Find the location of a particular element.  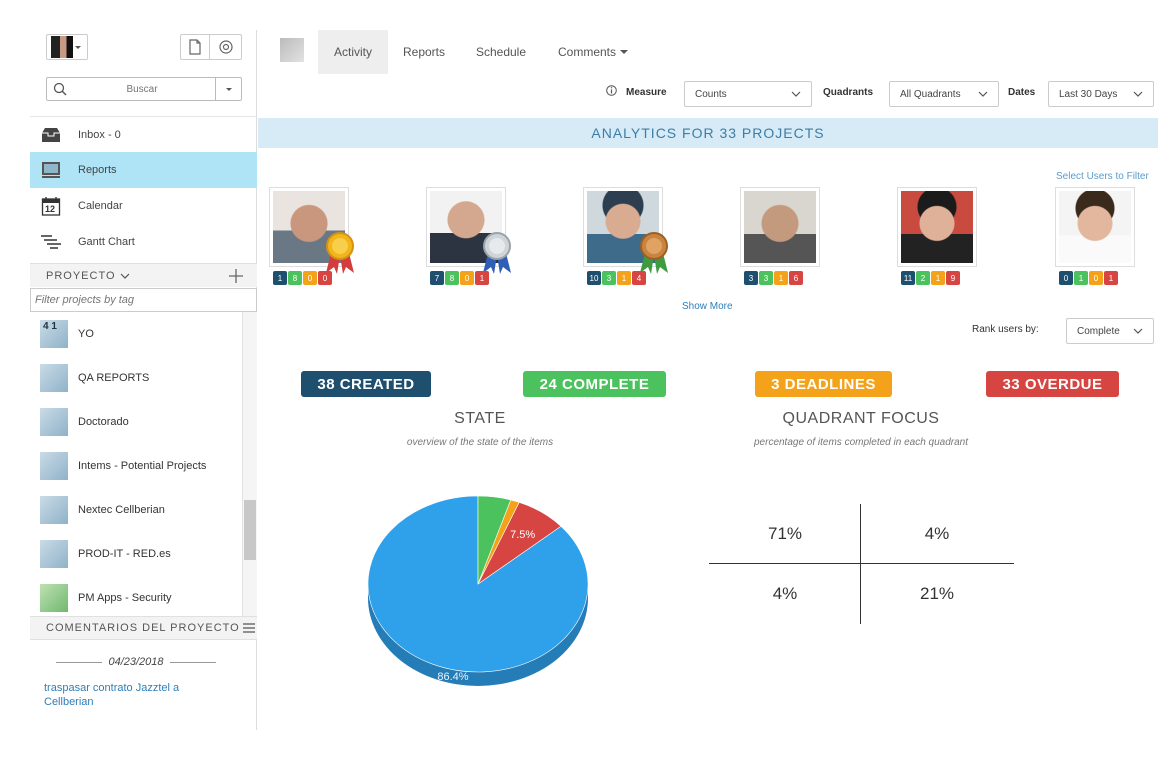

document-icon is located at coordinates (195, 47).